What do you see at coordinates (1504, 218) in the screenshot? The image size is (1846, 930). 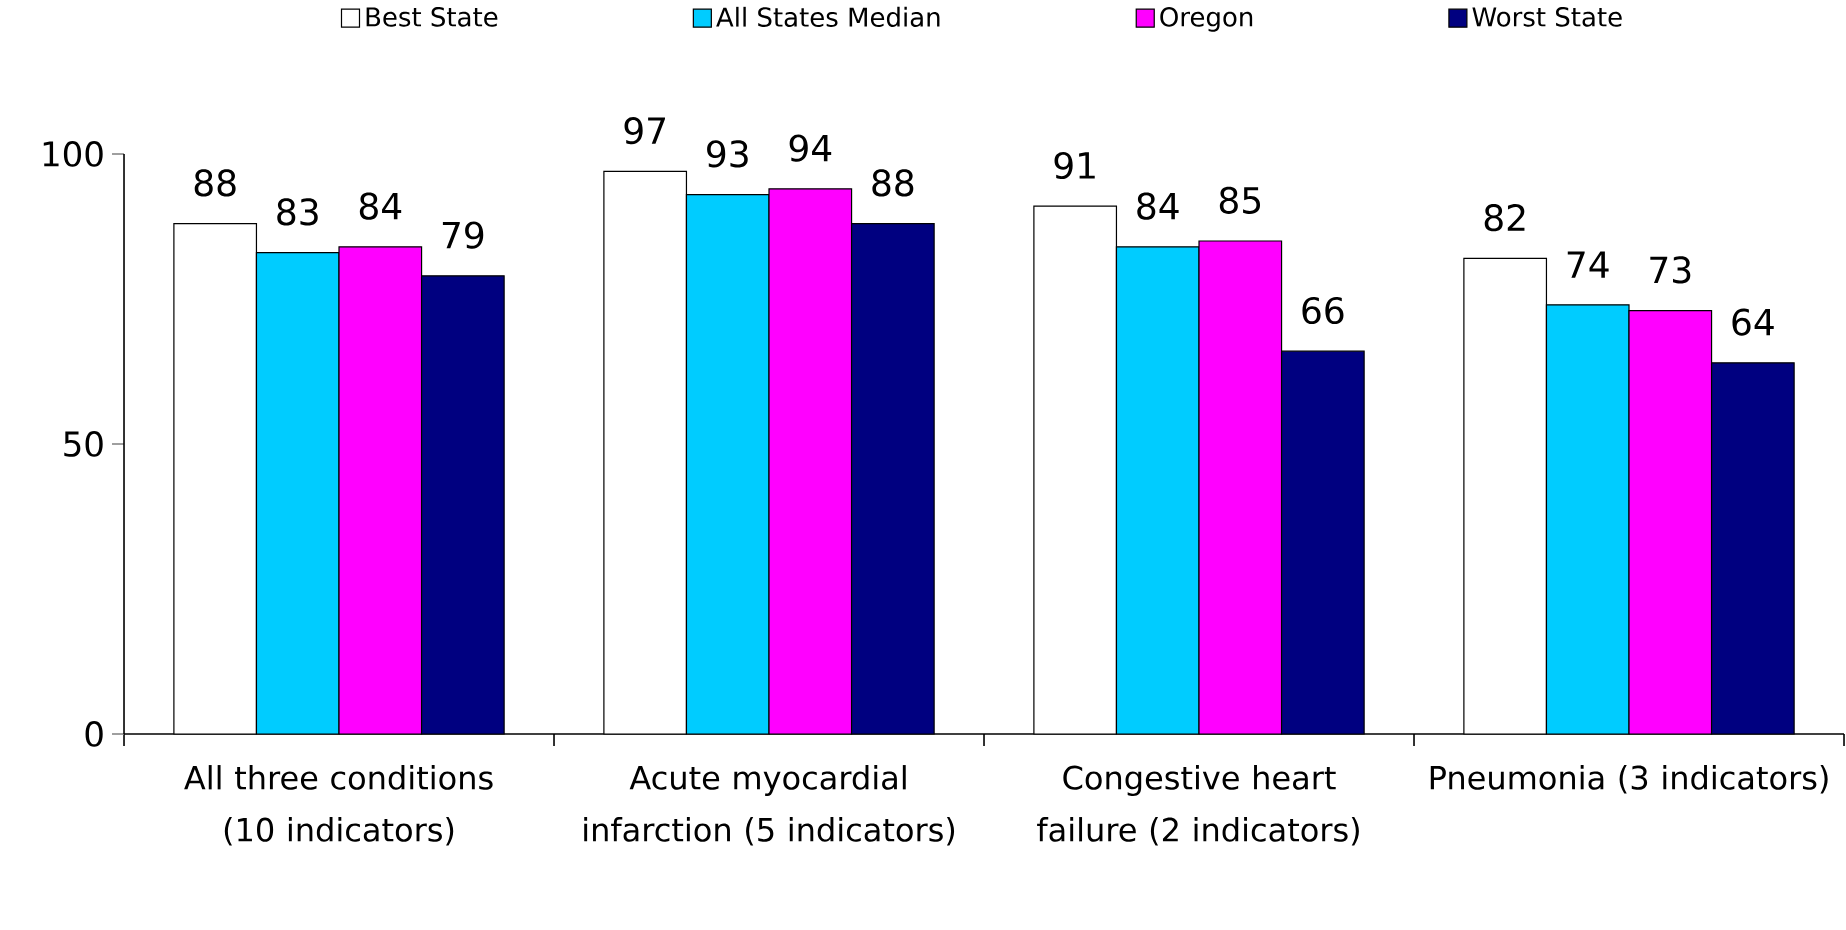 I see `data-label: 82` at bounding box center [1504, 218].